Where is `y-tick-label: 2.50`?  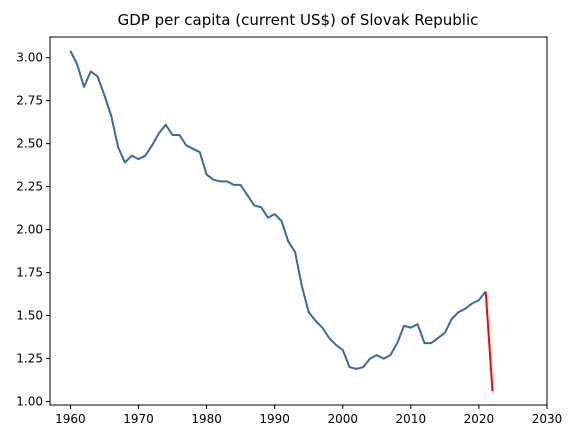 y-tick-label: 2.50 is located at coordinates (29, 144).